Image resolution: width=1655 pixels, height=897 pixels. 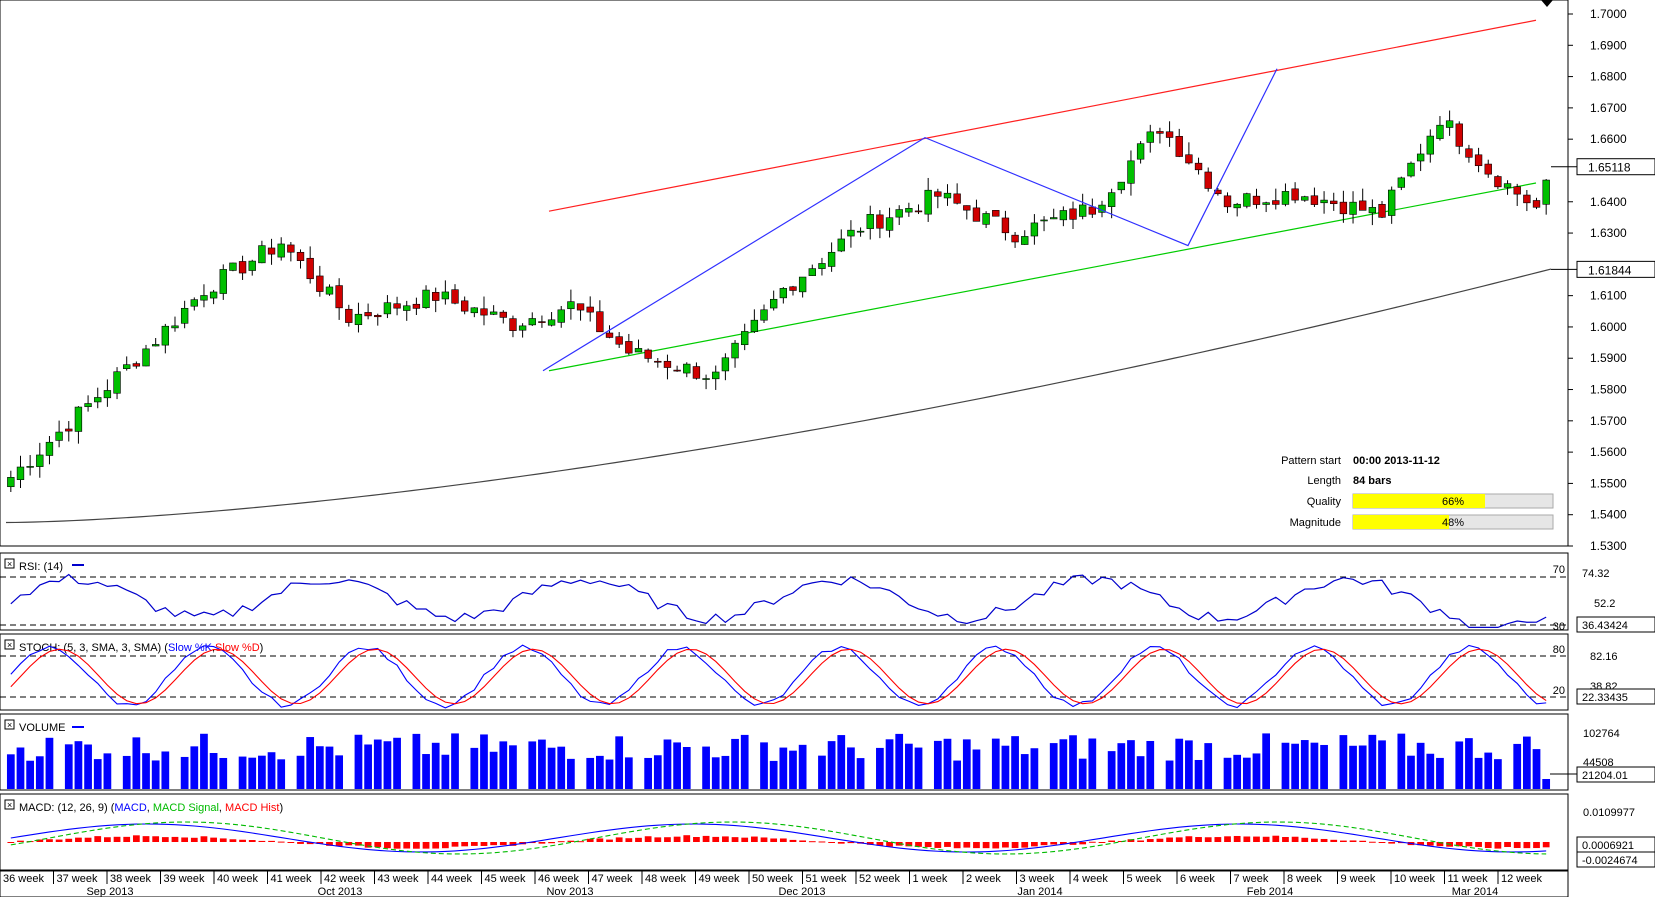 I want to click on rsi-axis-top: 74.32, so click(x=1596, y=574).